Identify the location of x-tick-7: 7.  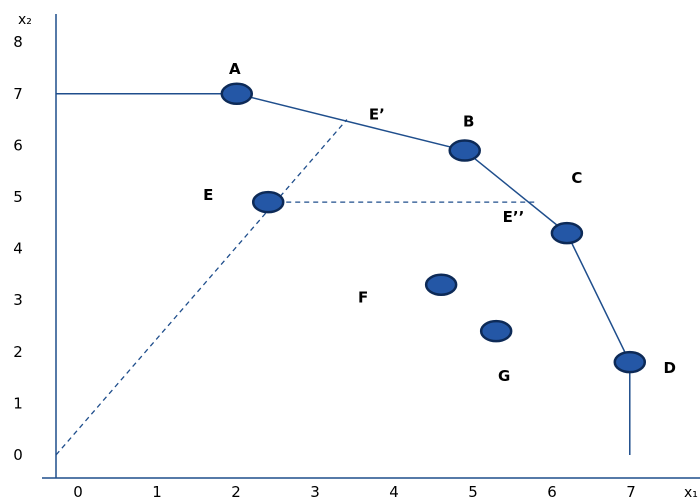
(631, 492).